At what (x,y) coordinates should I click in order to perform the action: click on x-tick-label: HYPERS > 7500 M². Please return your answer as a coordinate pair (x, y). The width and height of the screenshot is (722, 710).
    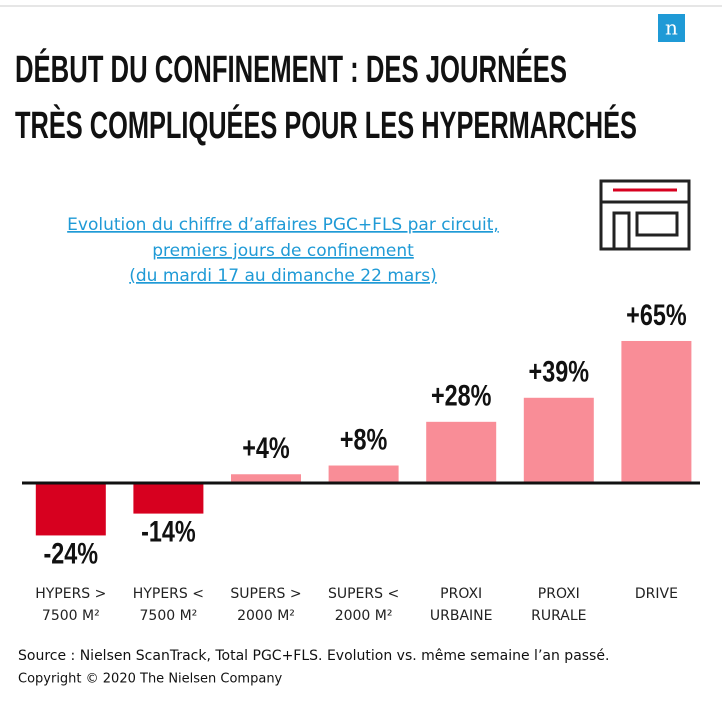
    Looking at the image, I should click on (71, 605).